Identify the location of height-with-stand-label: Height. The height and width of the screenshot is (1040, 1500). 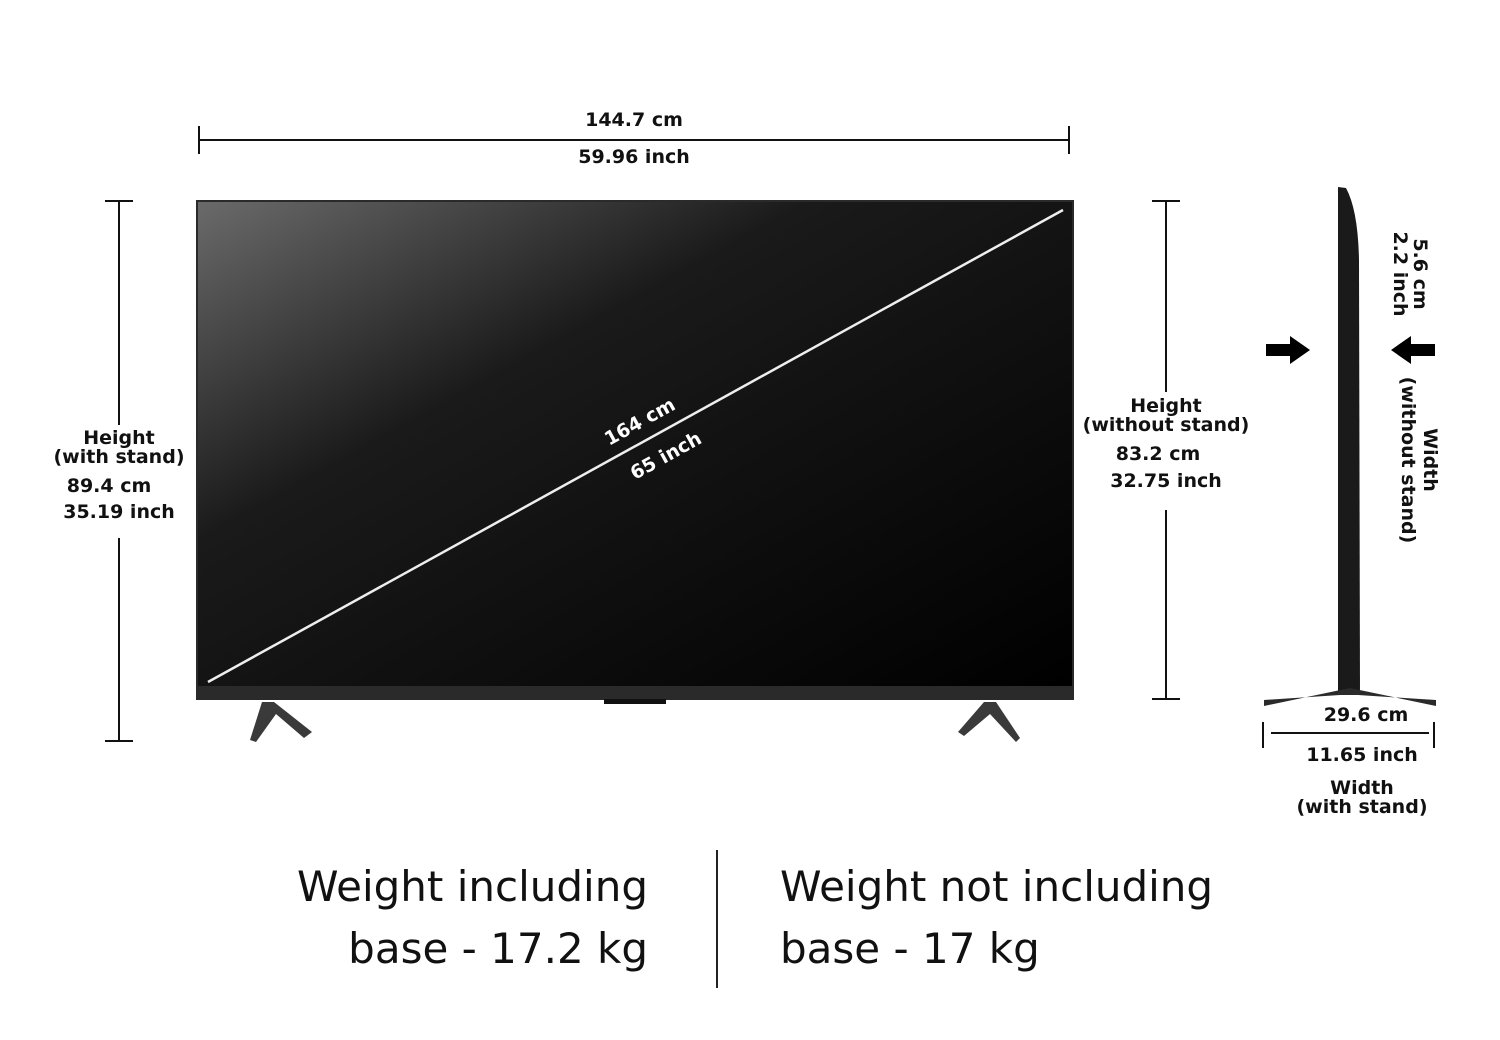
(119, 438).